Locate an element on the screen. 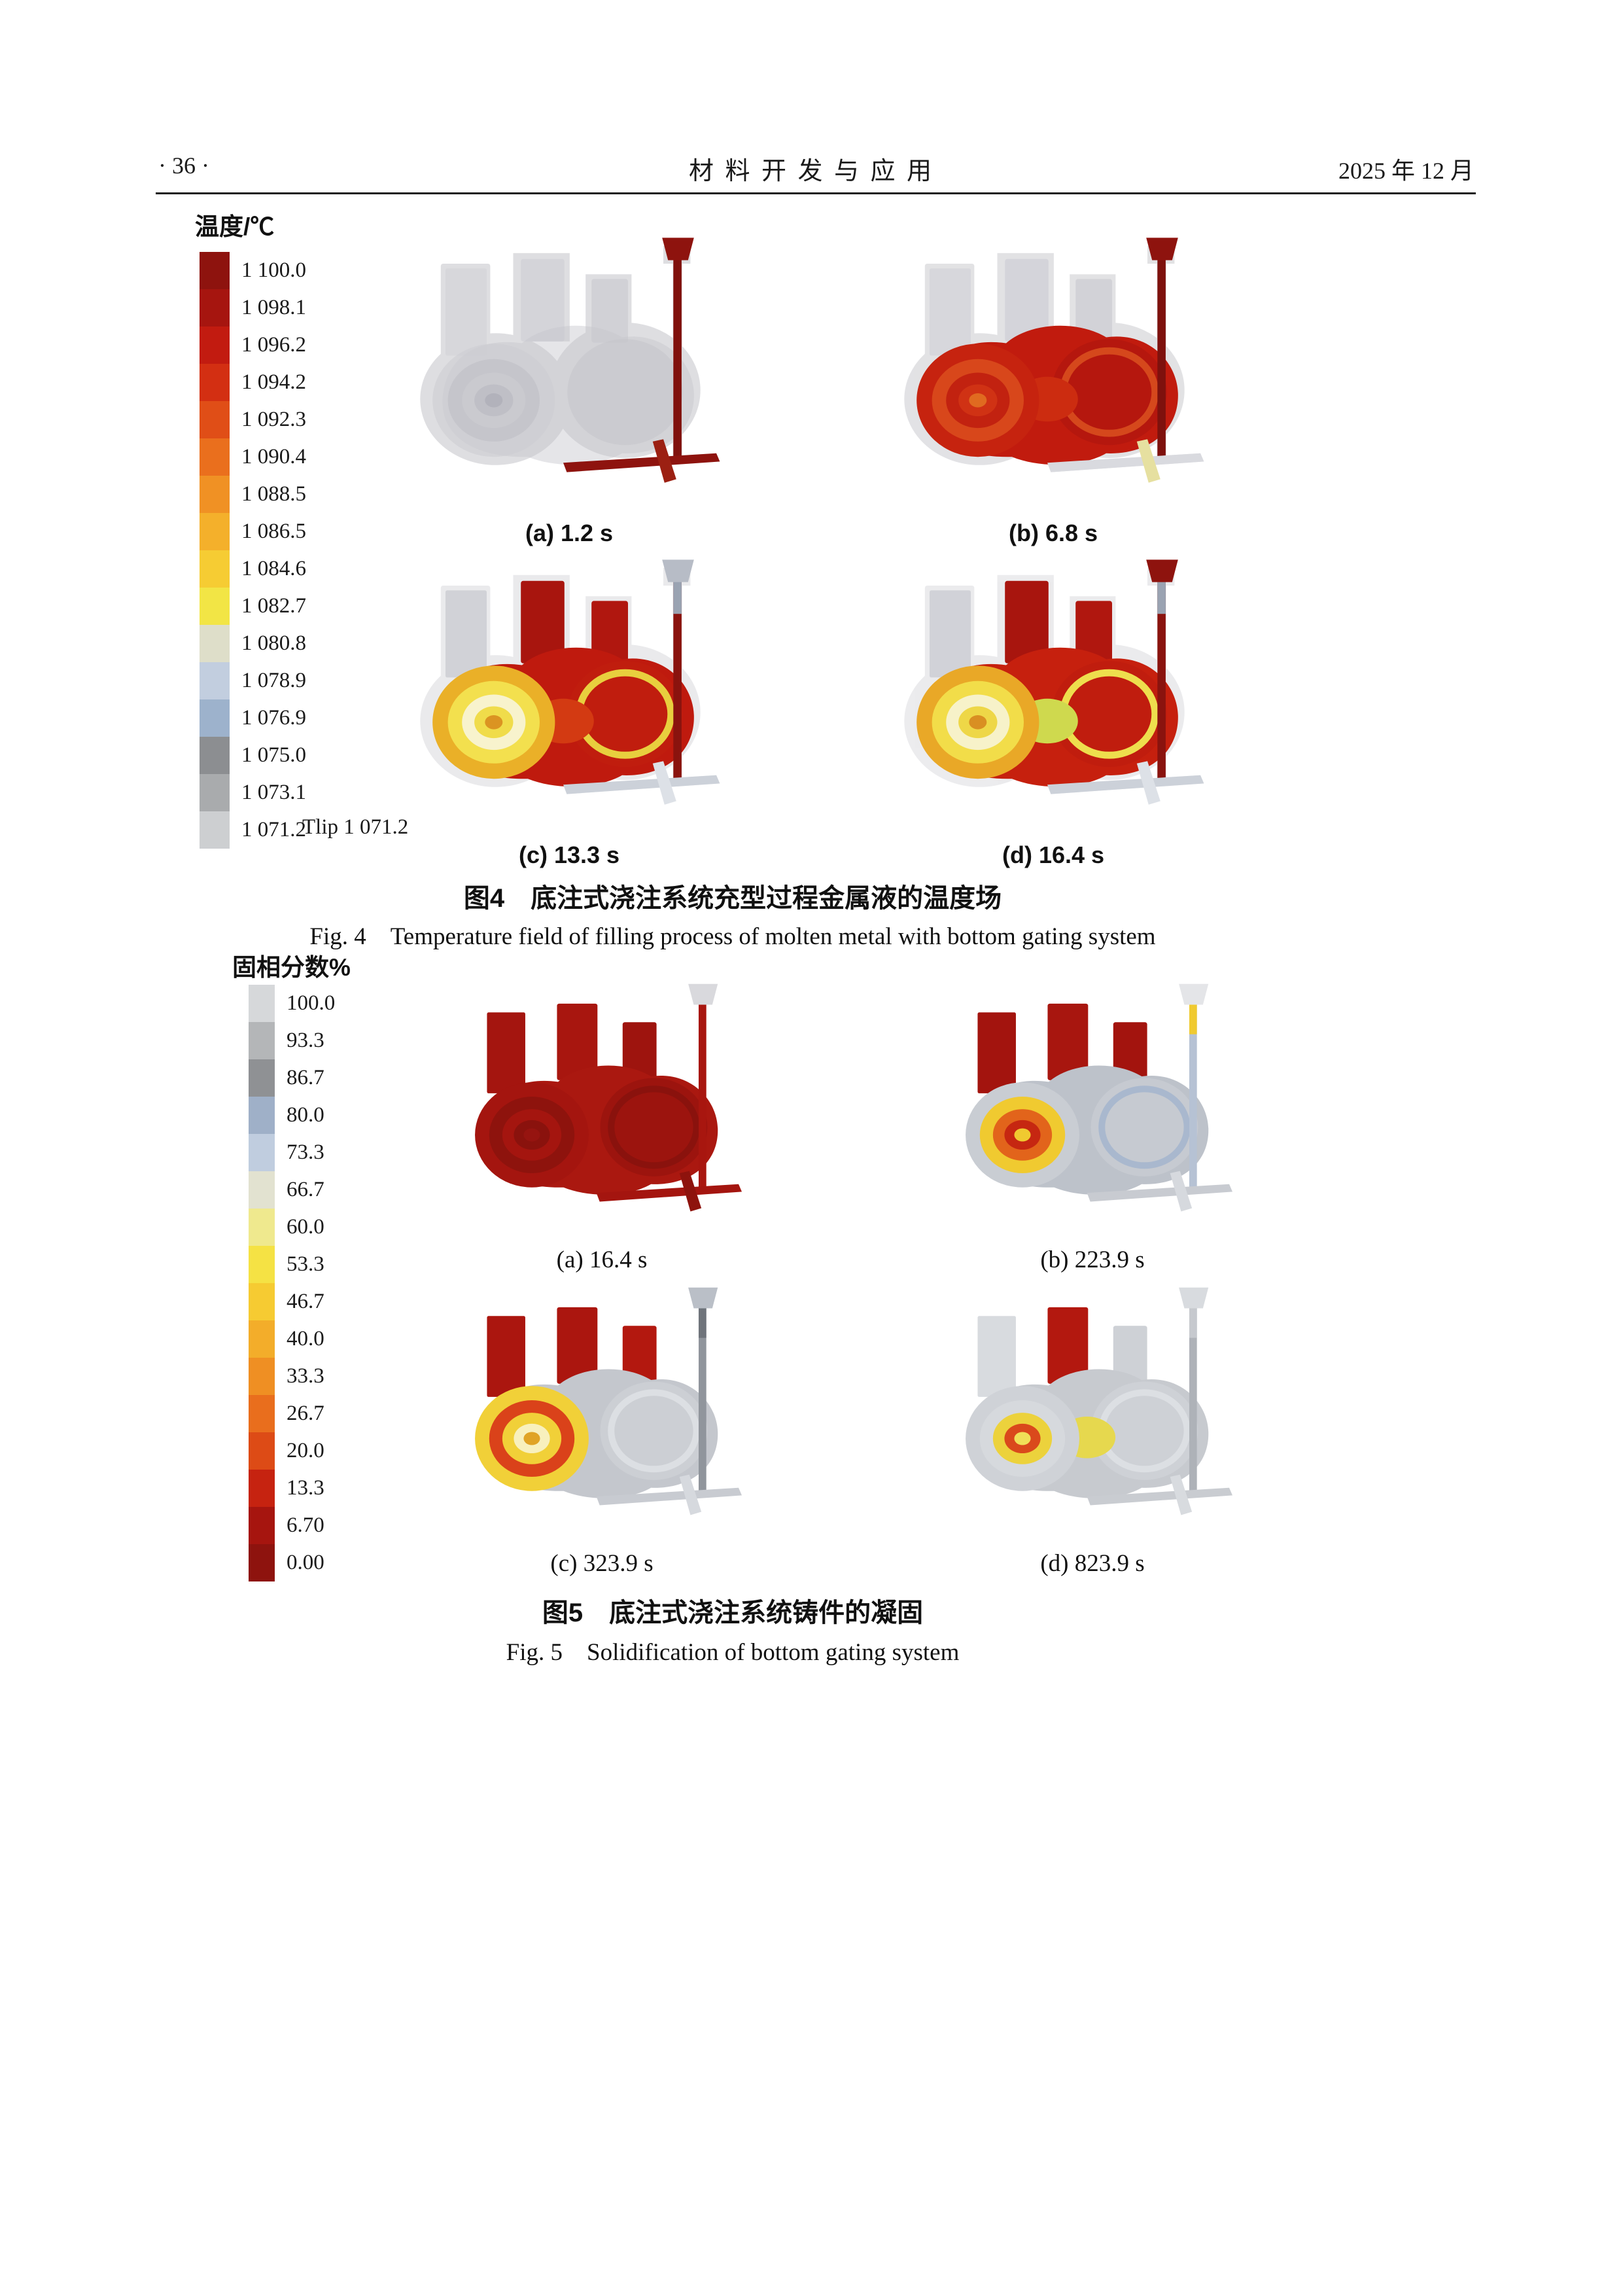  legend-entry: 1 088.5 is located at coordinates (253, 495).